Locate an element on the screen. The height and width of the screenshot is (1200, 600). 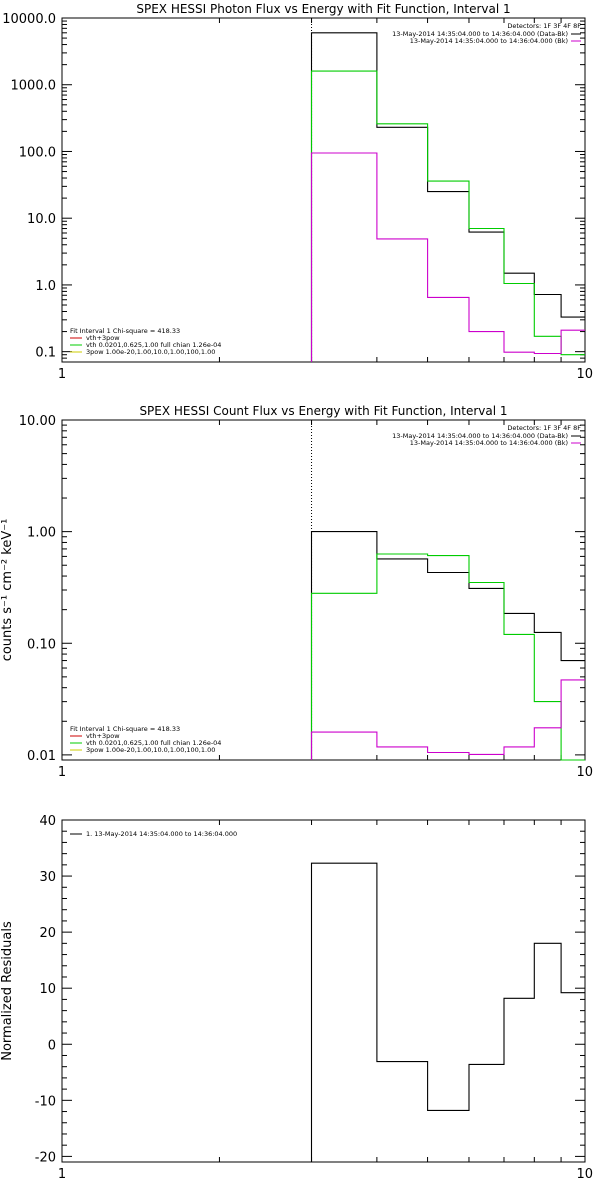
y-tick-label: 1.00 is located at coordinates (41, 533).